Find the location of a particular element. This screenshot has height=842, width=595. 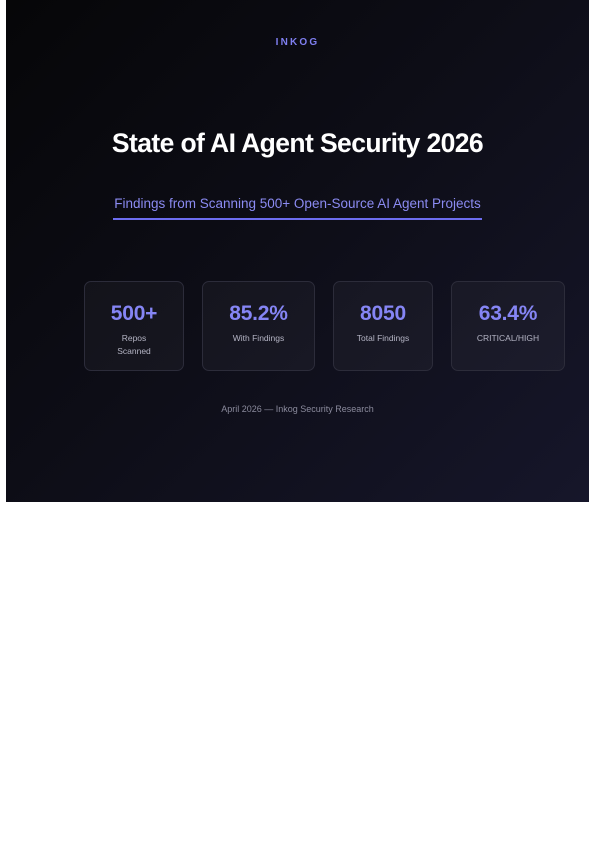

stat-card-critical-high: 63.4% CRITICAL/HIGH is located at coordinates (508, 326).